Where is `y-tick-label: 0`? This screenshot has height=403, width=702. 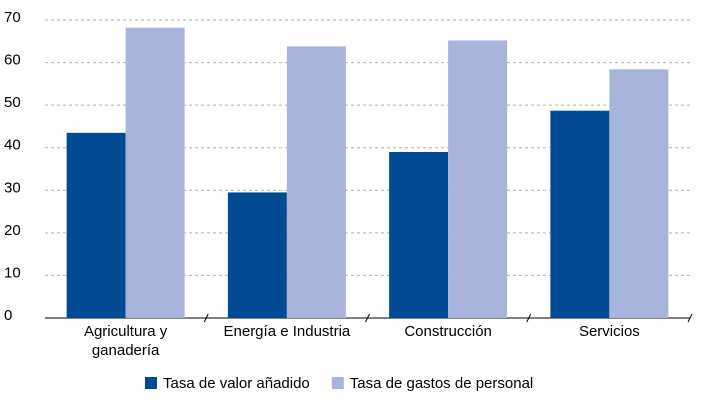 y-tick-label: 0 is located at coordinates (8, 315).